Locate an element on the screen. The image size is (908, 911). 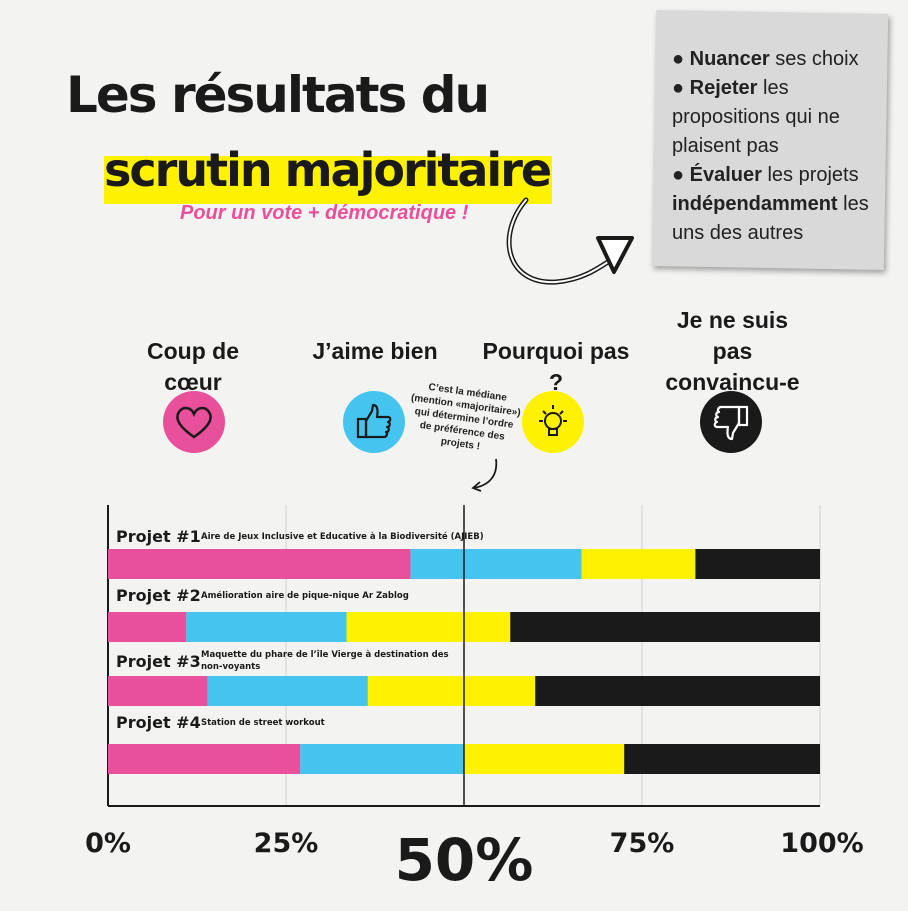
project-name: Projet #3 is located at coordinates (158, 661).